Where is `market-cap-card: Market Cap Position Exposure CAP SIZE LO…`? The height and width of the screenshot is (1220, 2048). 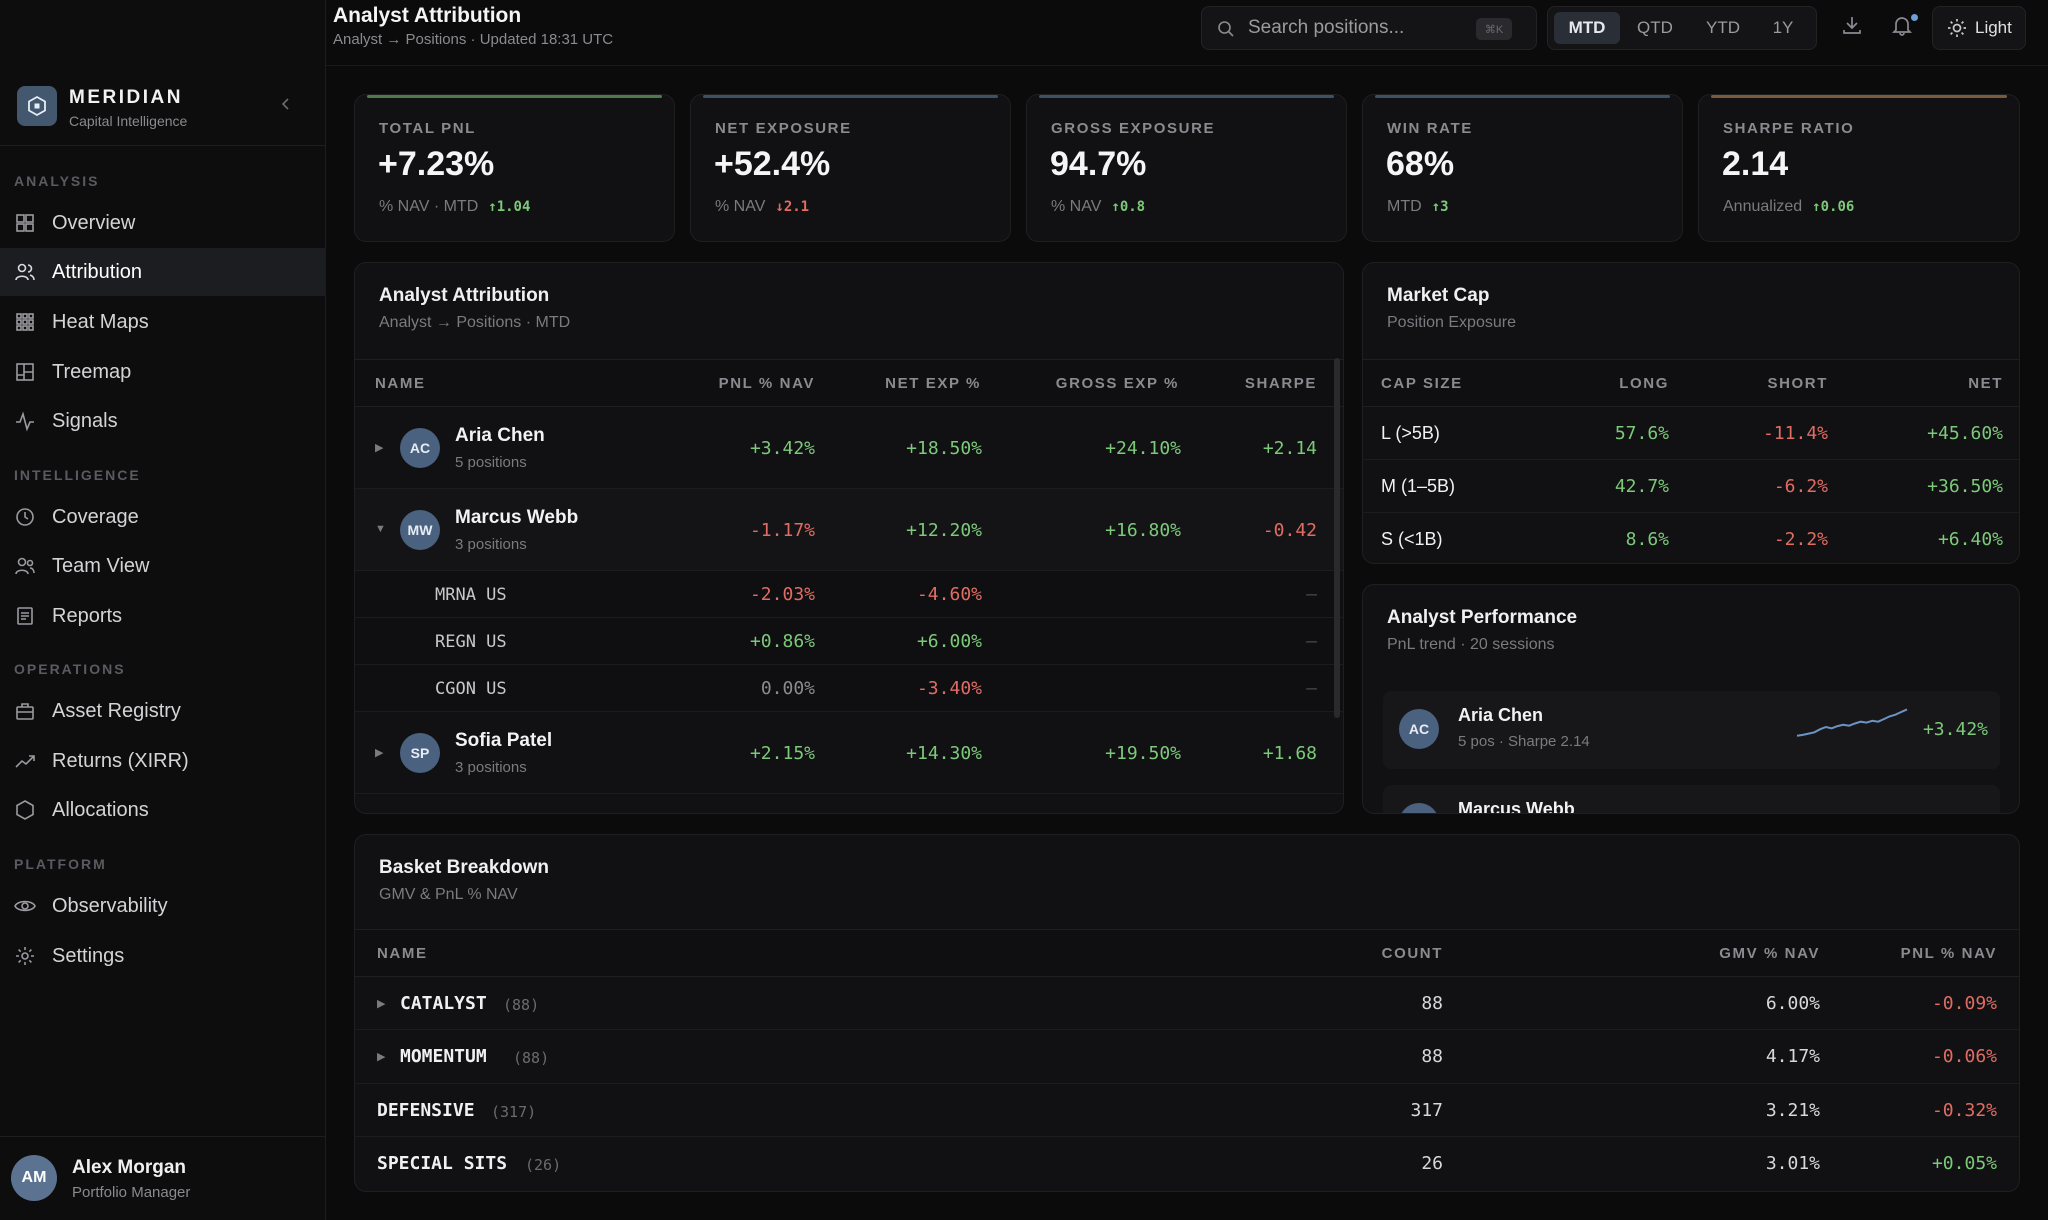 market-cap-card: Market Cap Position Exposure CAP SIZE LO… is located at coordinates (1691, 413).